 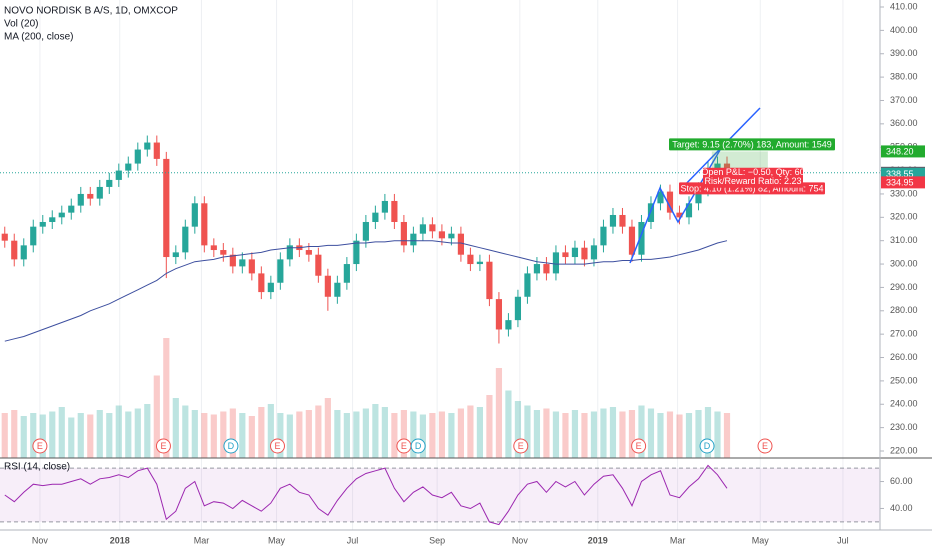 What do you see at coordinates (761, 540) in the screenshot?
I see `x-tick-label: May` at bounding box center [761, 540].